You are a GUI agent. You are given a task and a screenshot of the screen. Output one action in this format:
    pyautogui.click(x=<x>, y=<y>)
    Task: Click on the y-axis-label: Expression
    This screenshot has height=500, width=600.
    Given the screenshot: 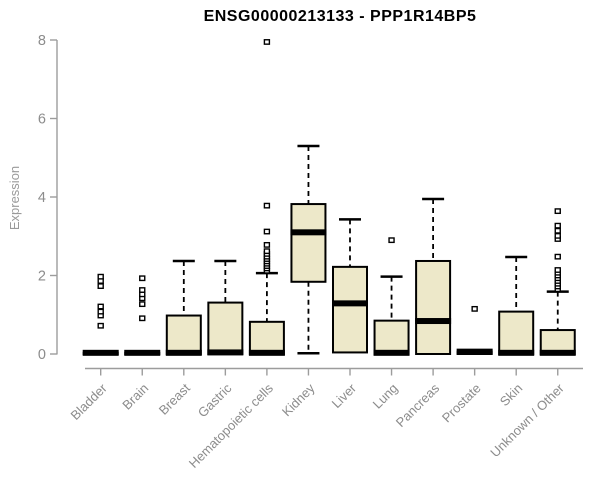 What is the action you would take?
    pyautogui.click(x=14, y=198)
    